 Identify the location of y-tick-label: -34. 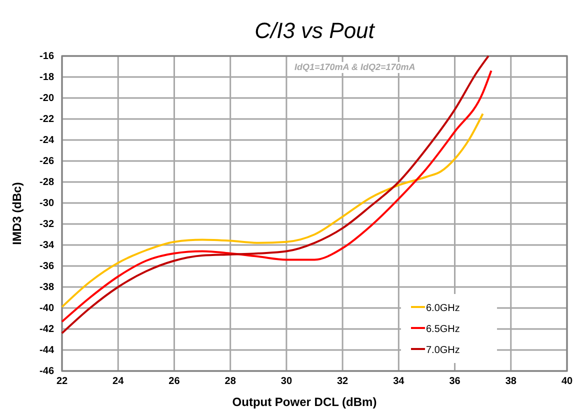
(47, 246).